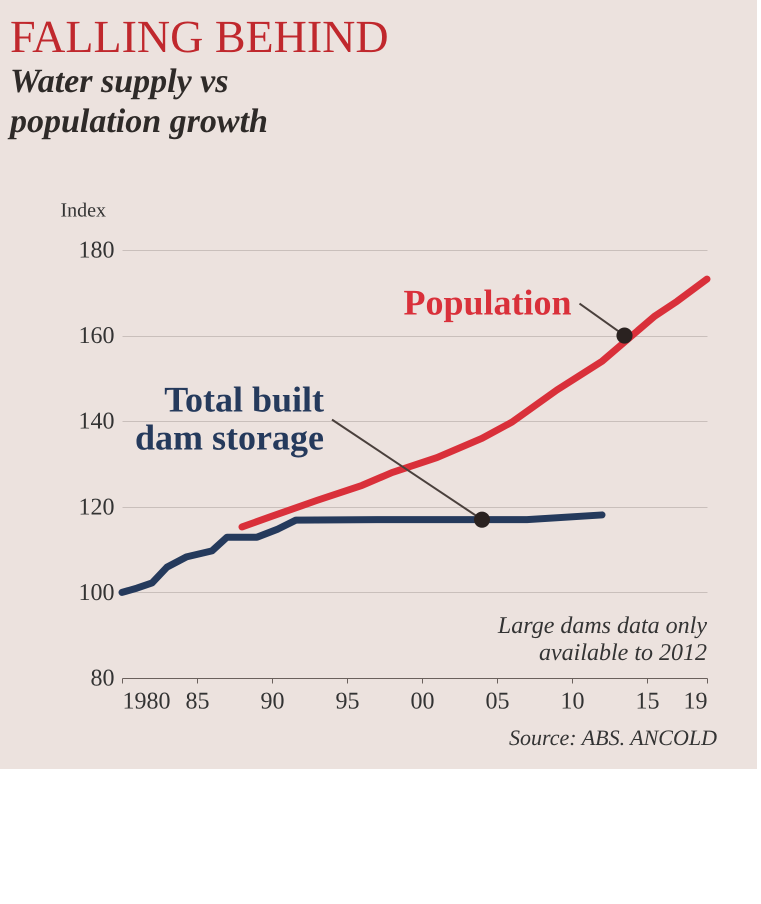  What do you see at coordinates (498, 701) in the screenshot?
I see `x-tick-label: 05` at bounding box center [498, 701].